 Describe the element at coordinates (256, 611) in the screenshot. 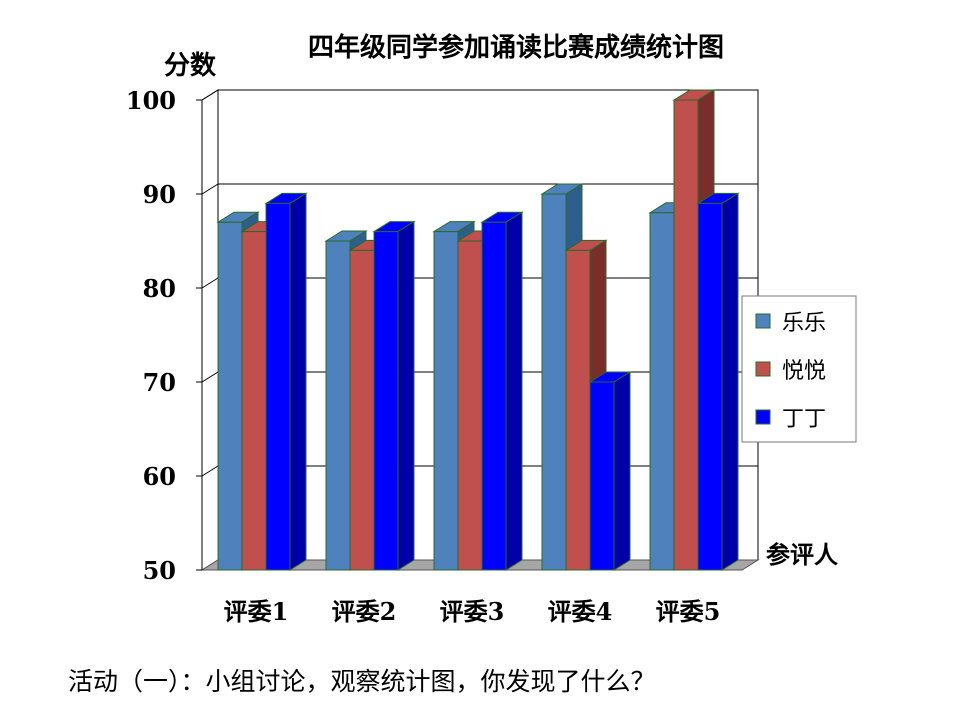

I see `x-tick-label: 评委1` at that location.